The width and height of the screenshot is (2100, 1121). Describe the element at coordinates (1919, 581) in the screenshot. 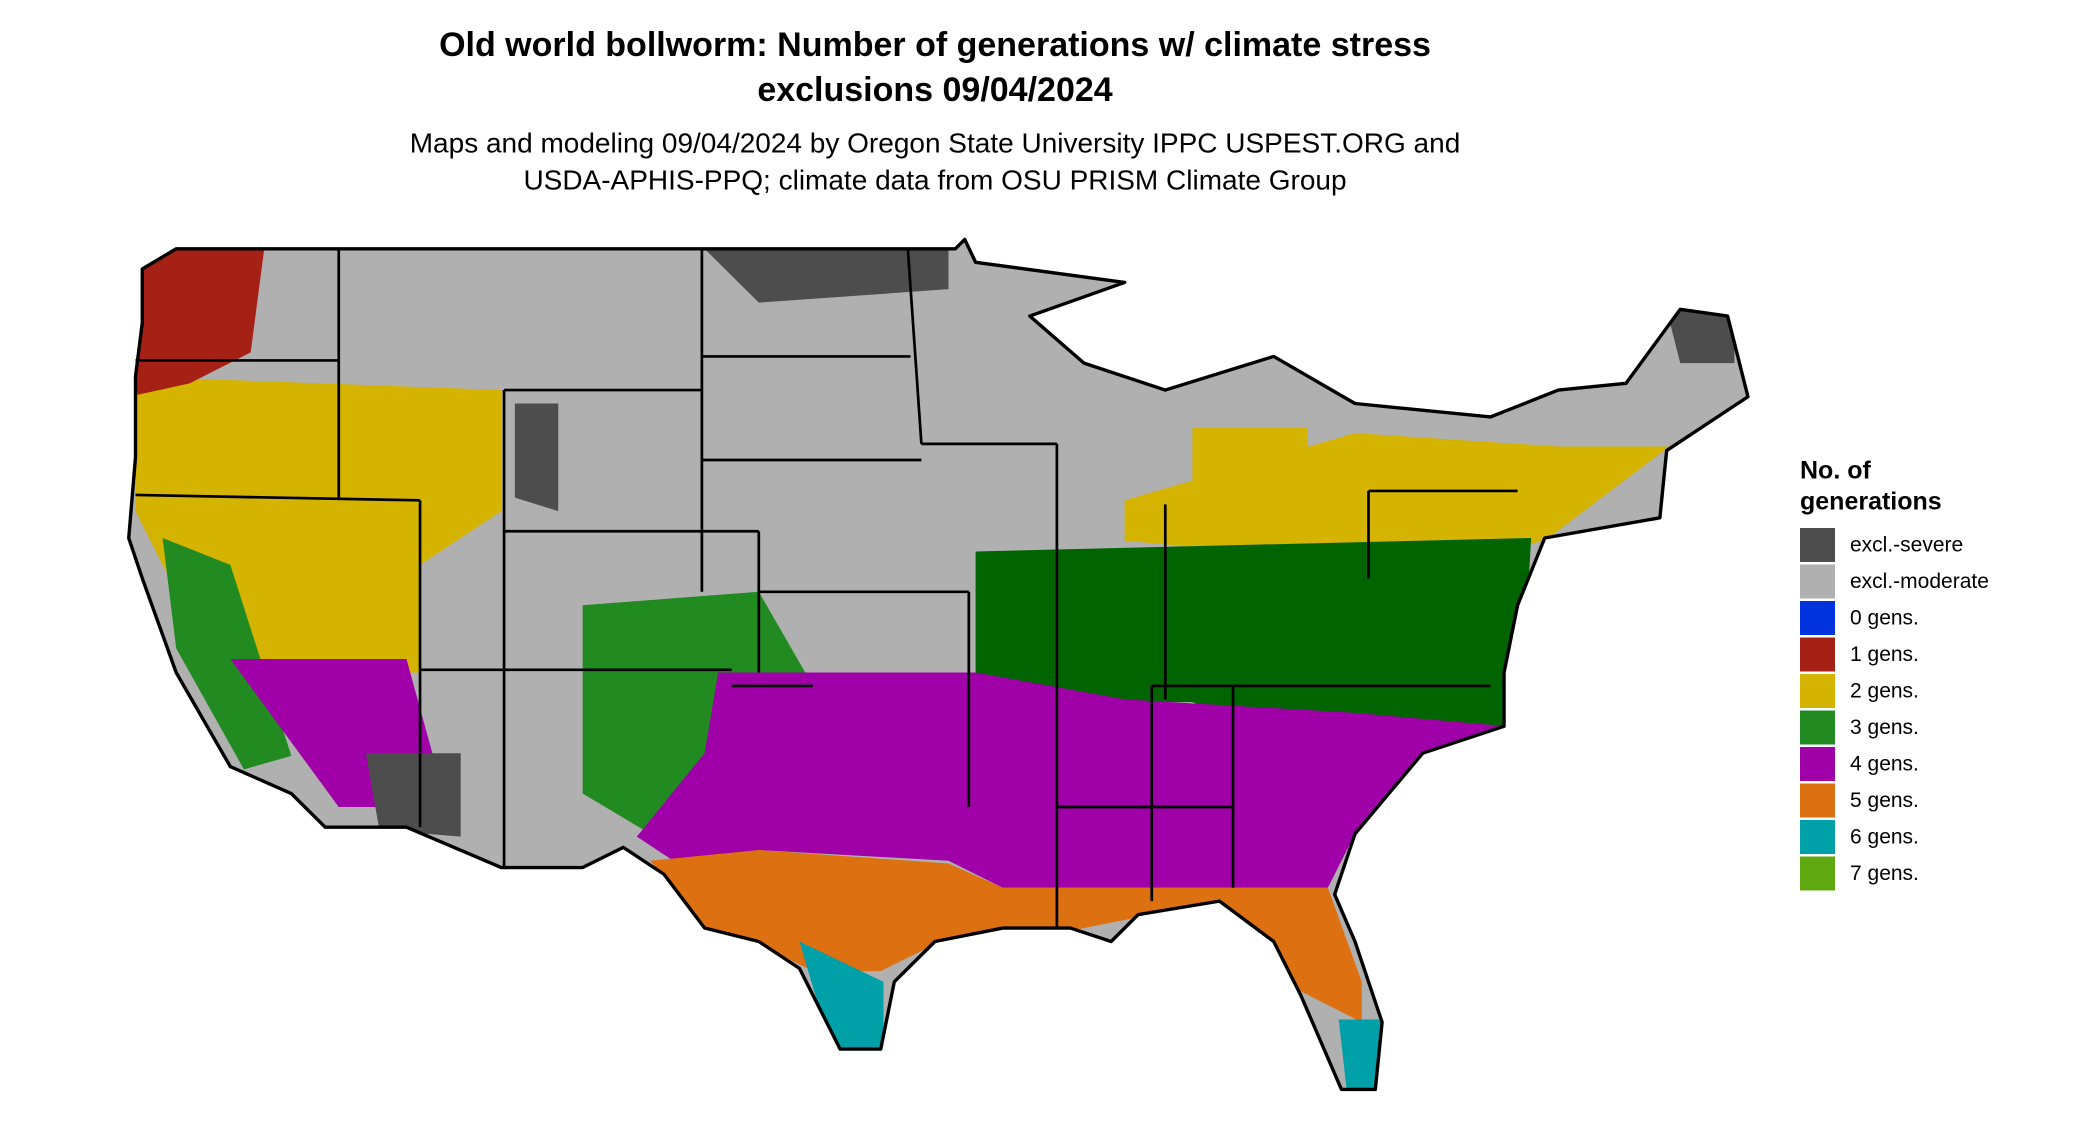

I see `legend-label: excl.-moderate` at that location.